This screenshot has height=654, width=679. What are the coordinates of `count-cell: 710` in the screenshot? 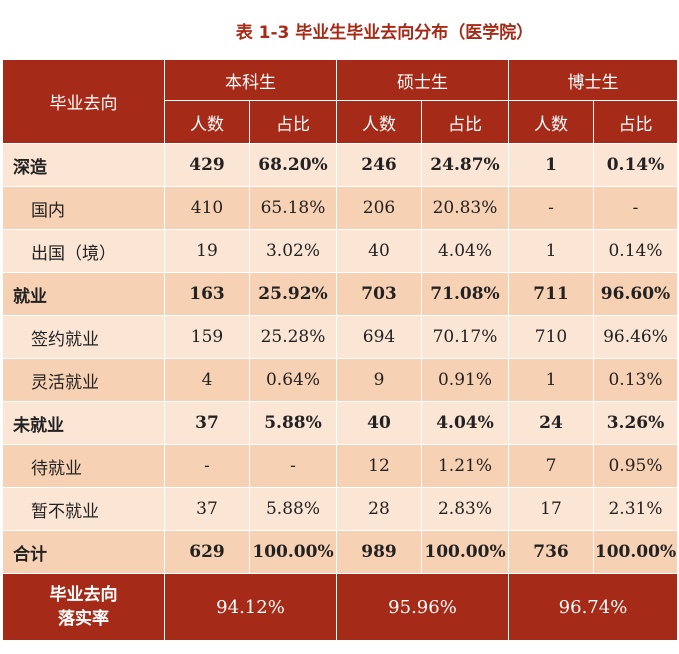 It's located at (551, 337).